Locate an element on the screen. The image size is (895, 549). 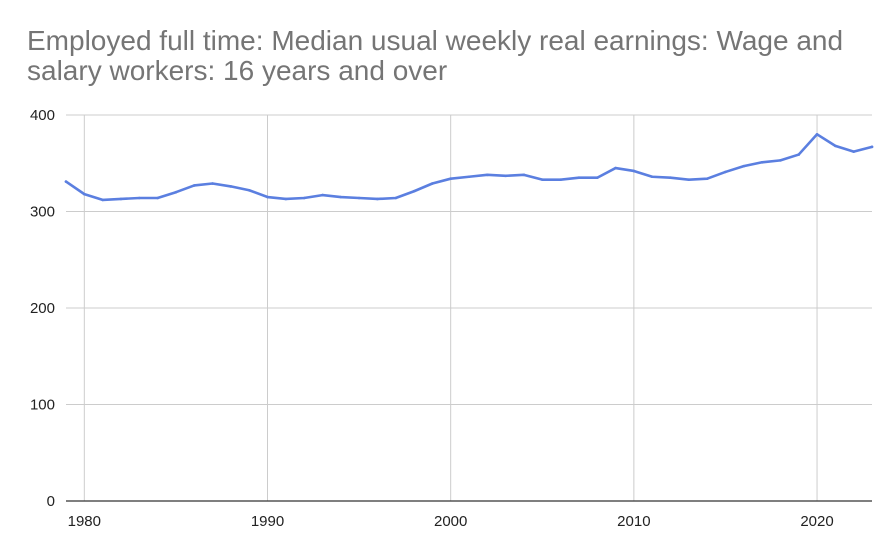
y-tick-label: 200 is located at coordinates (42, 308).